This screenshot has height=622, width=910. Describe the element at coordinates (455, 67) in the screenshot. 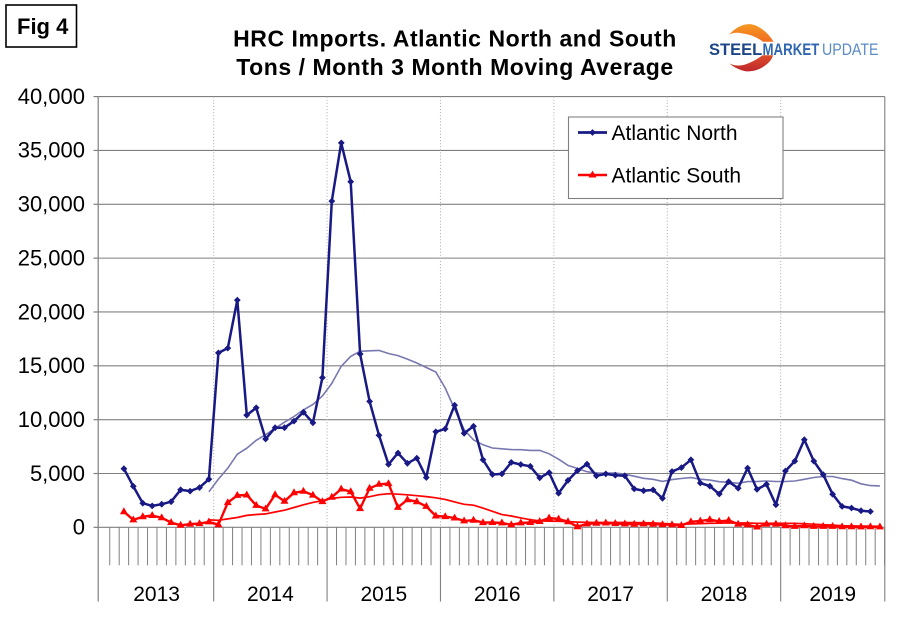

I see `svg-text:Tons / Month 3 Month Moving Av: Tons / Month 3 Month Moving Average` at that location.